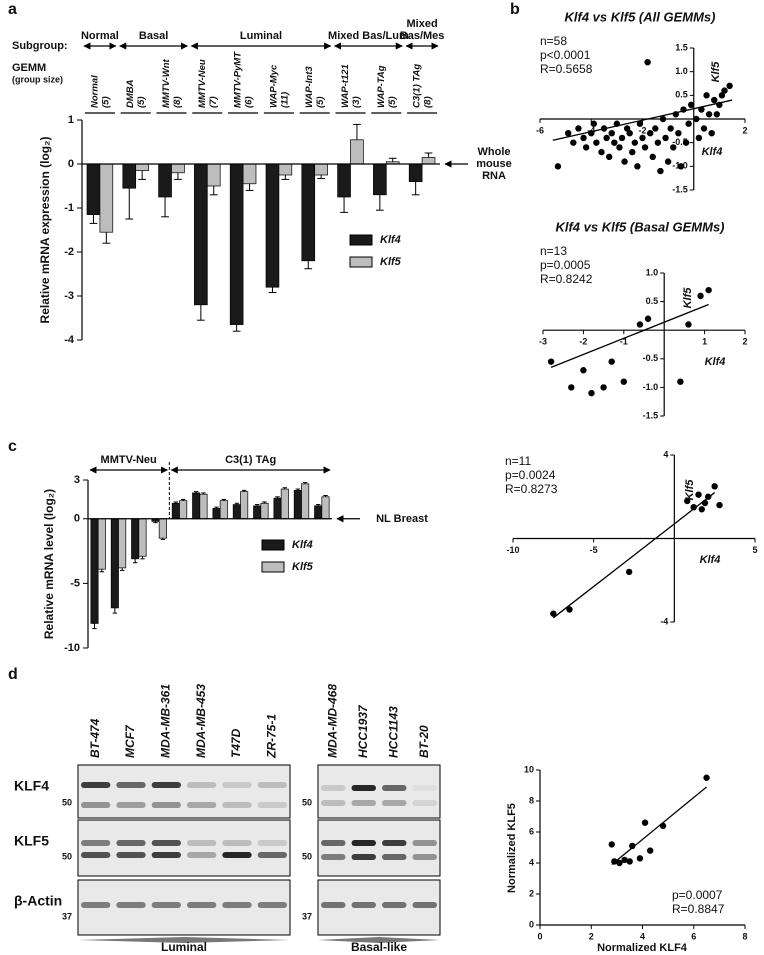 The width and height of the screenshot is (764, 955). Describe the element at coordinates (651, 415) in the screenshot. I see `y-tick-label: -1.5` at that location.